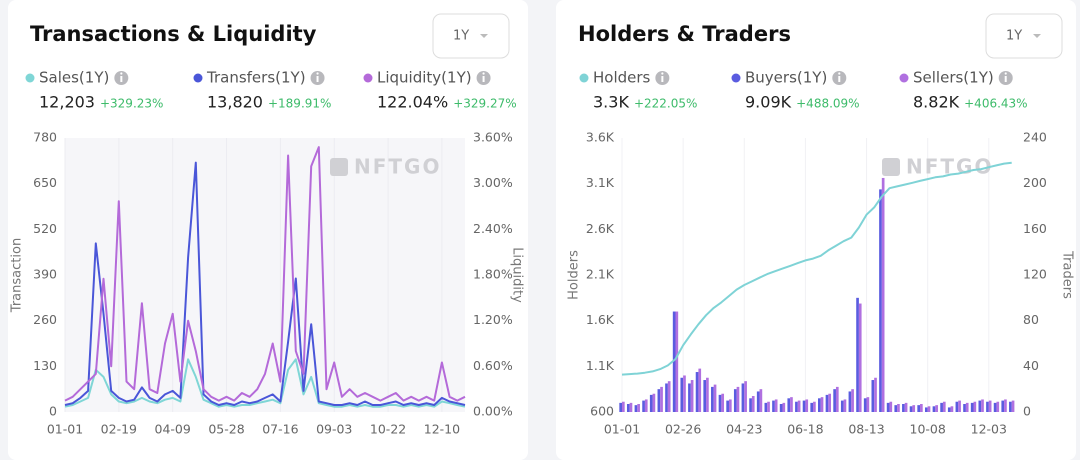 This screenshot has width=1080, height=460. Describe the element at coordinates (53, 411) in the screenshot. I see `y-tick-label: 0` at that location.